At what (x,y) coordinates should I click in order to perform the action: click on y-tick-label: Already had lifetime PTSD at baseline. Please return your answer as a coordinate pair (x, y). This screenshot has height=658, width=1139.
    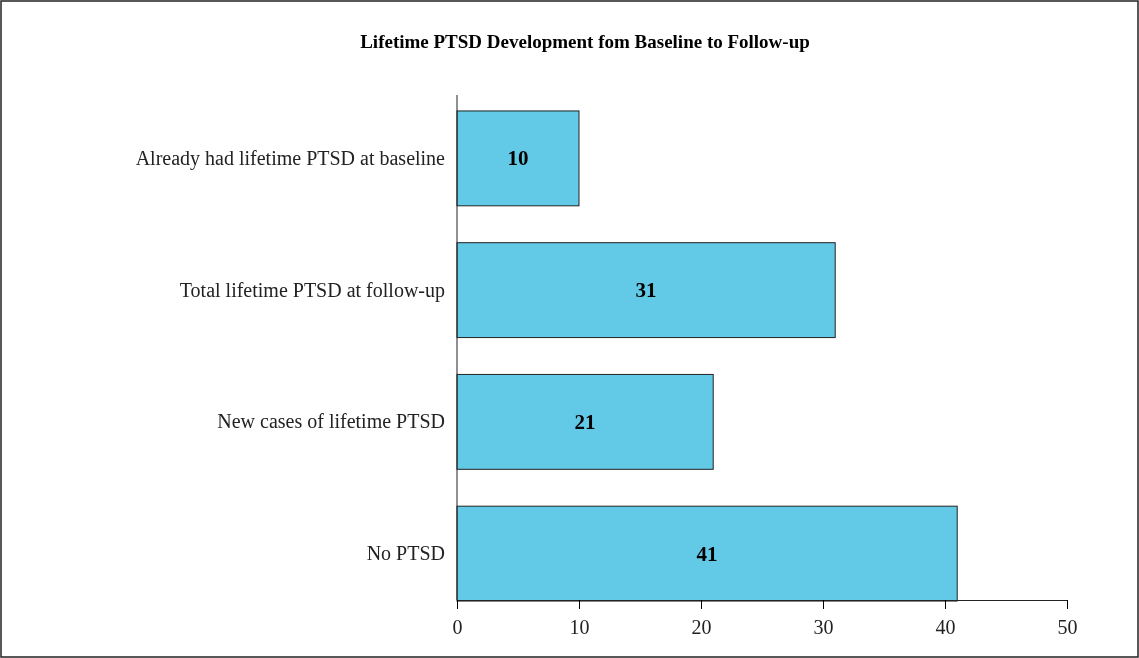
    Looking at the image, I should click on (290, 158).